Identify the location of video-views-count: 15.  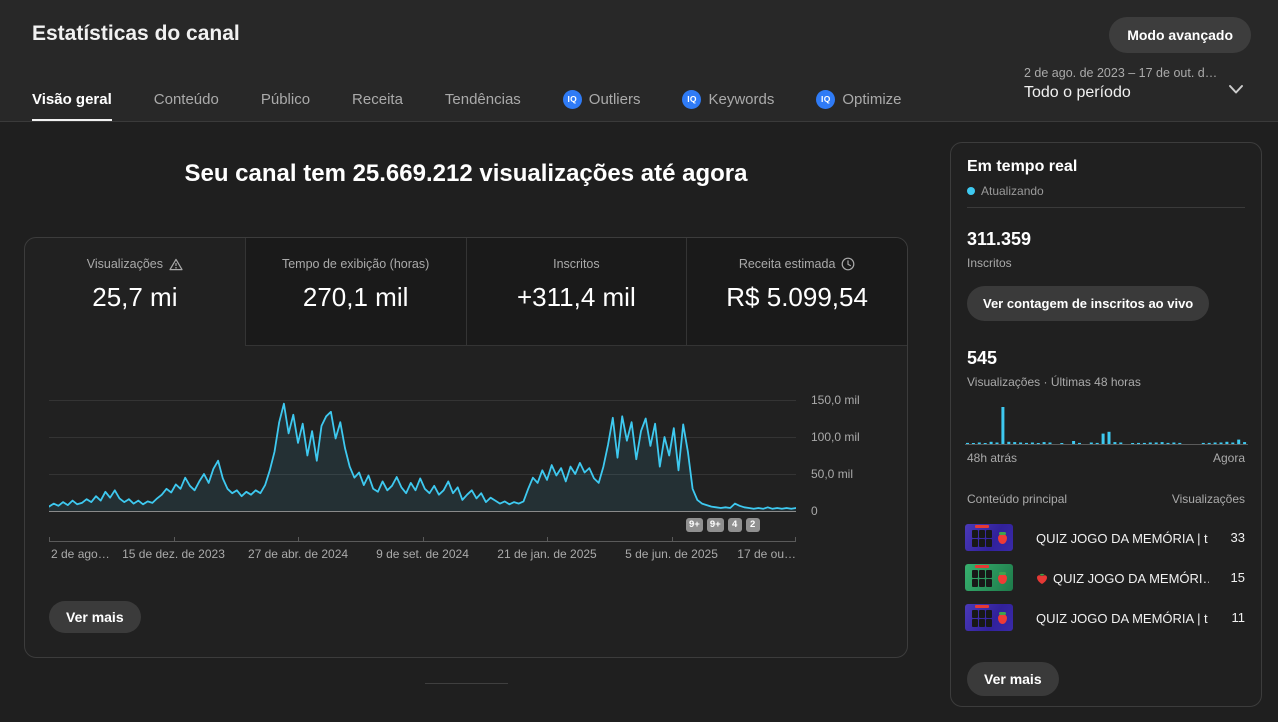
(1237, 577).